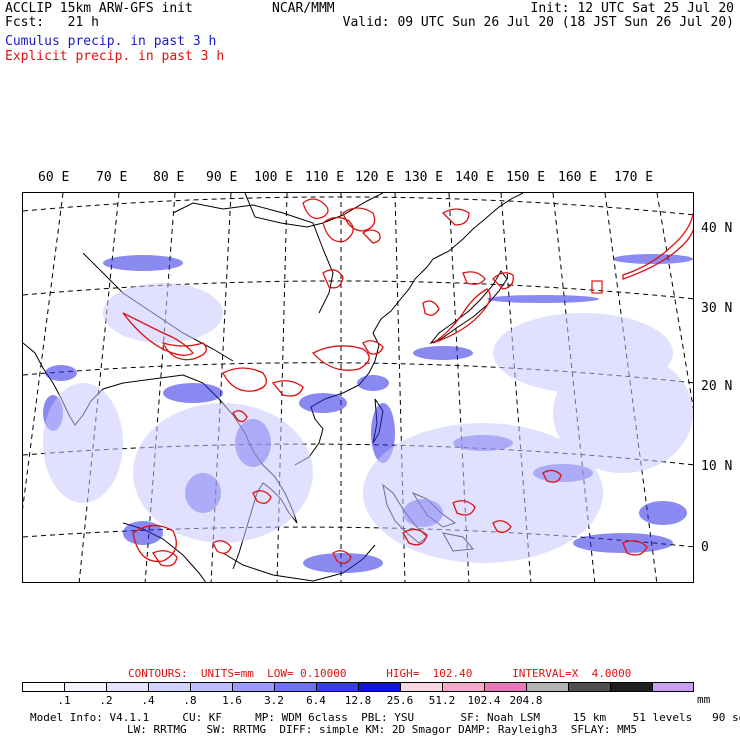  I want to click on lon-label: 170 E, so click(634, 177).